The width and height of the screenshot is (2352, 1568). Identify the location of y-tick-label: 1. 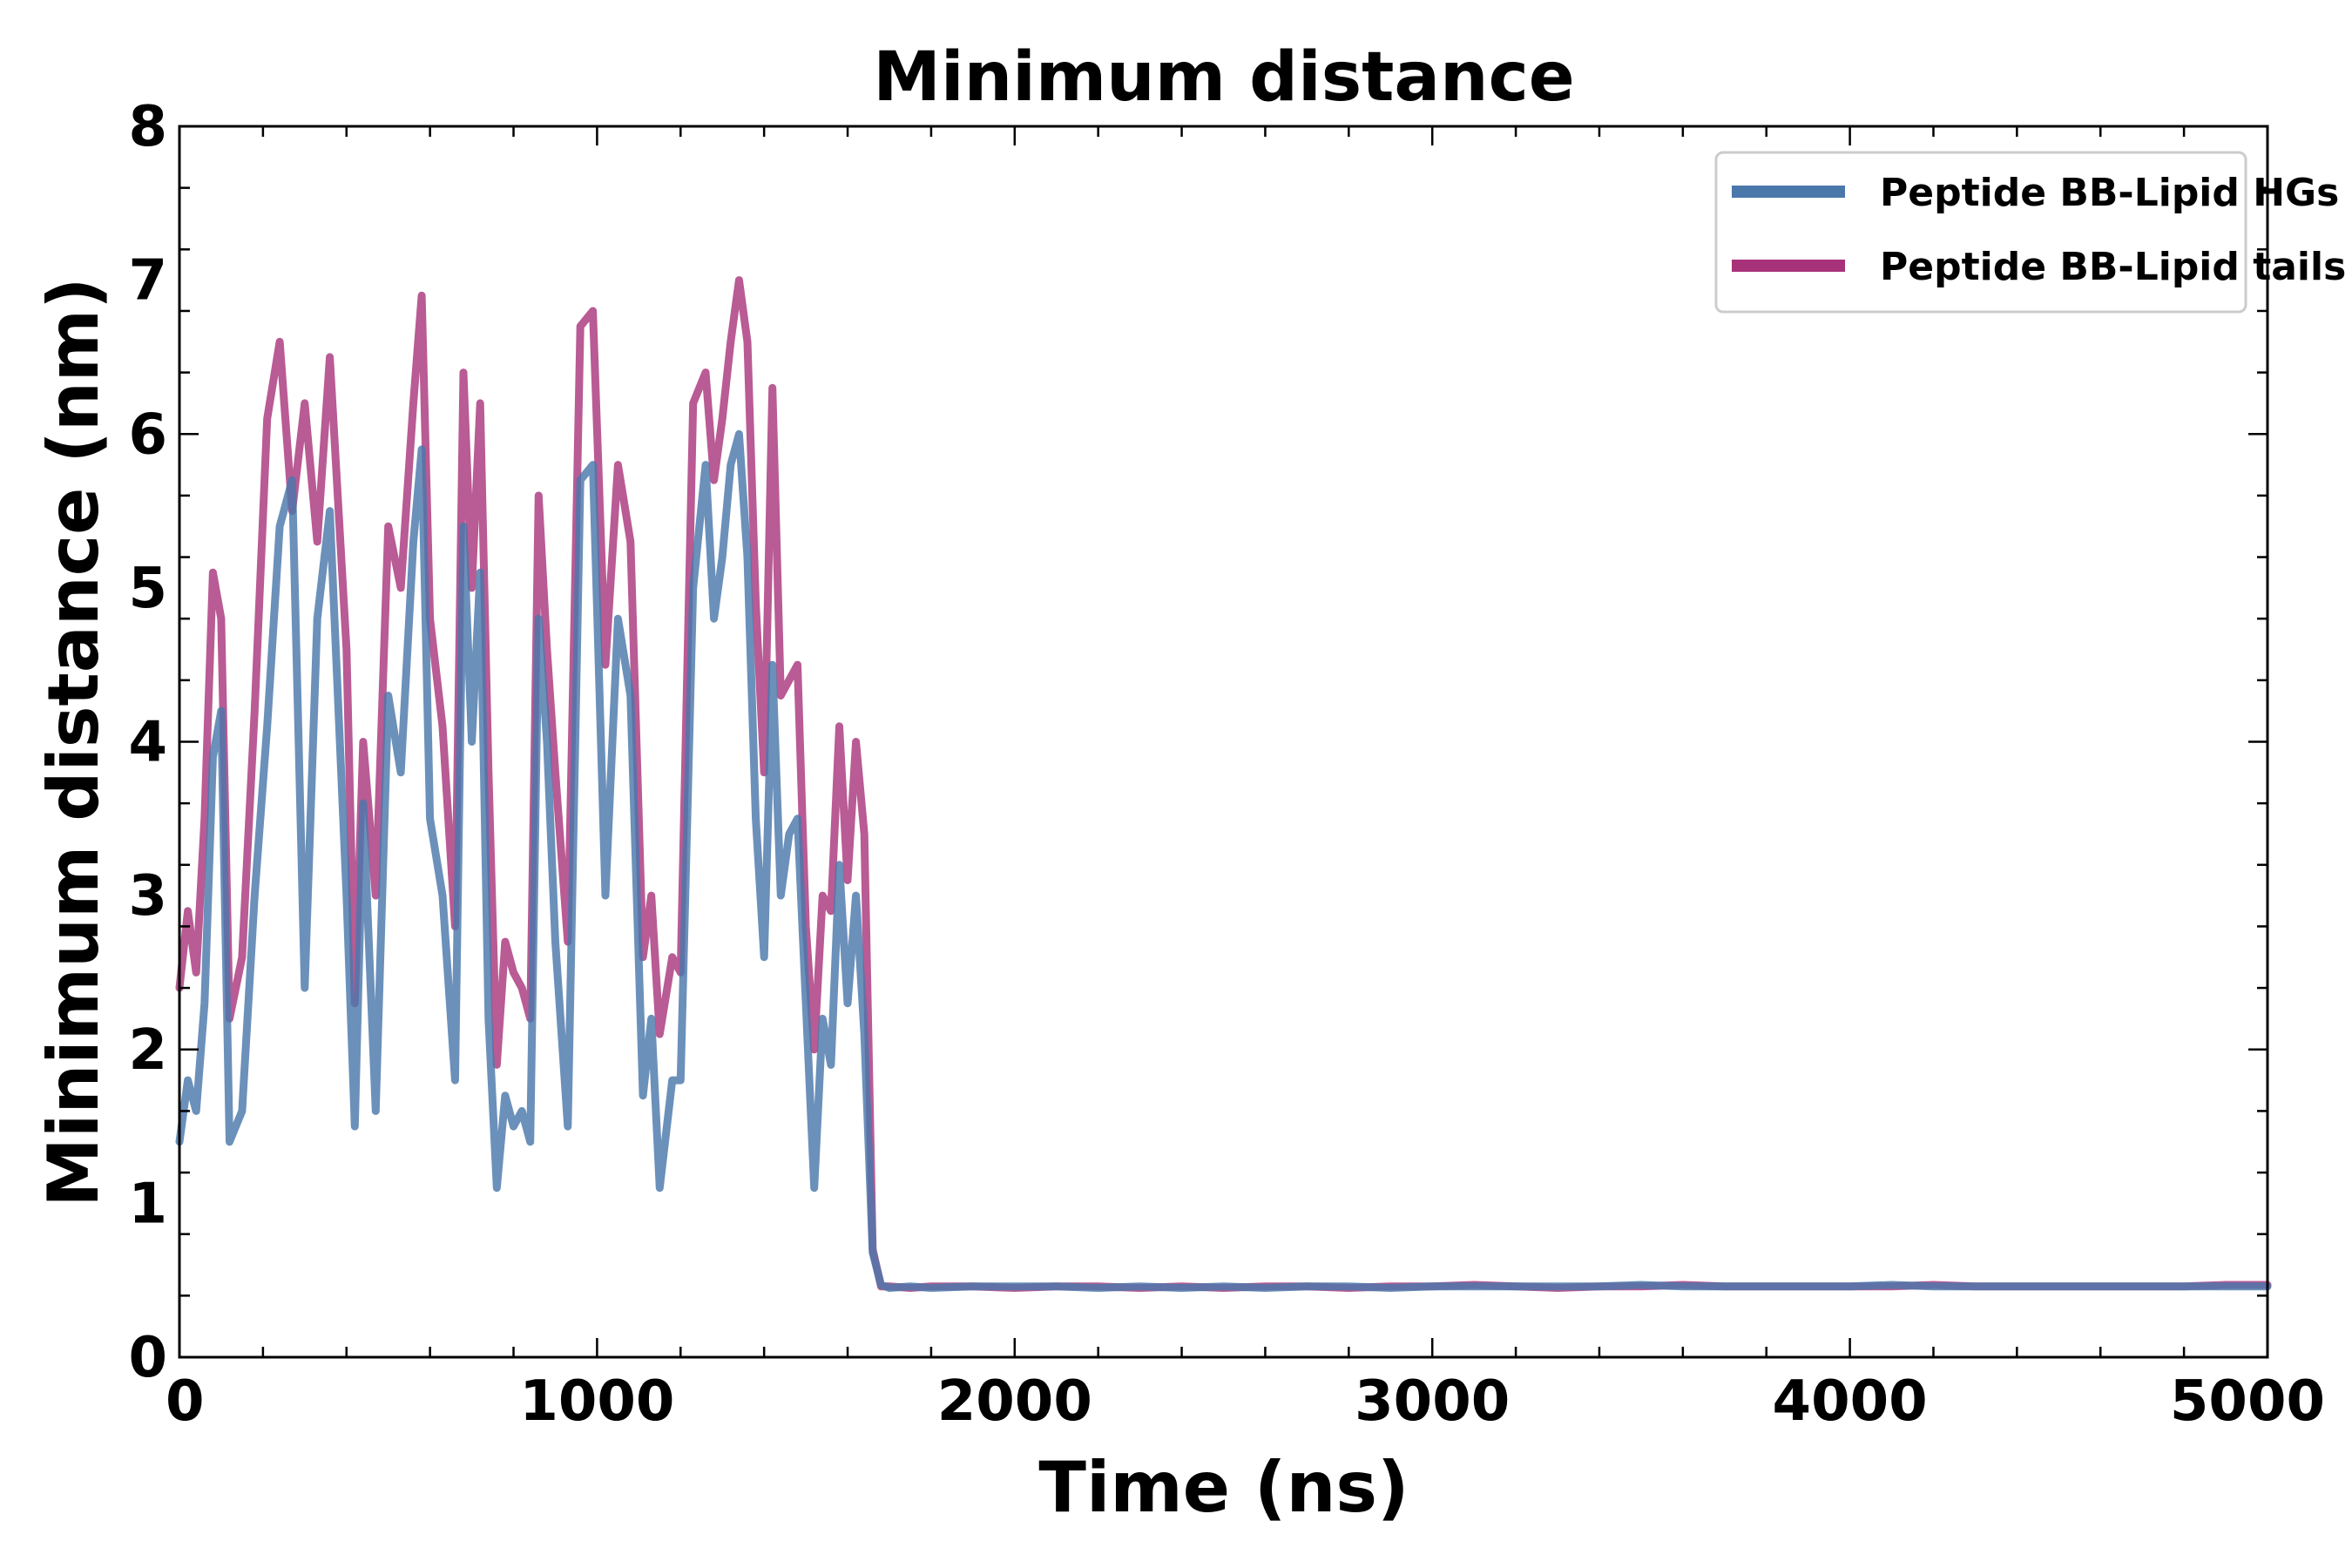
(147, 1204).